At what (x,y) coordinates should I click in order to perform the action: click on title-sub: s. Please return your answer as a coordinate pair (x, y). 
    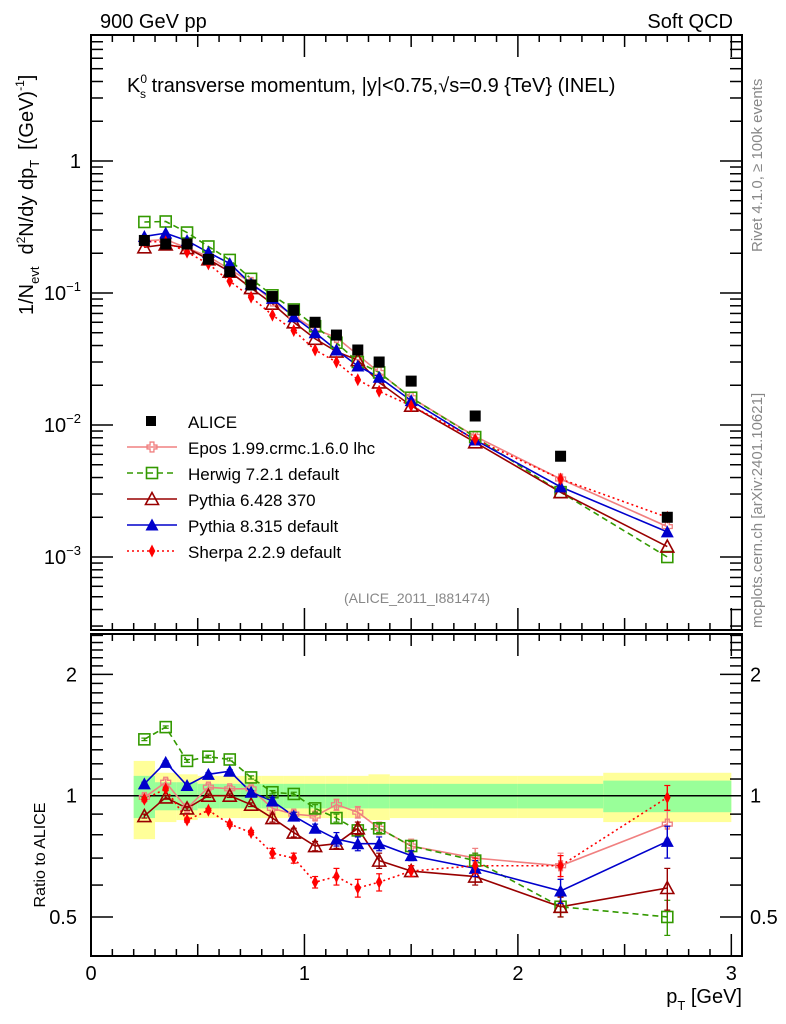
    Looking at the image, I should click on (143, 94).